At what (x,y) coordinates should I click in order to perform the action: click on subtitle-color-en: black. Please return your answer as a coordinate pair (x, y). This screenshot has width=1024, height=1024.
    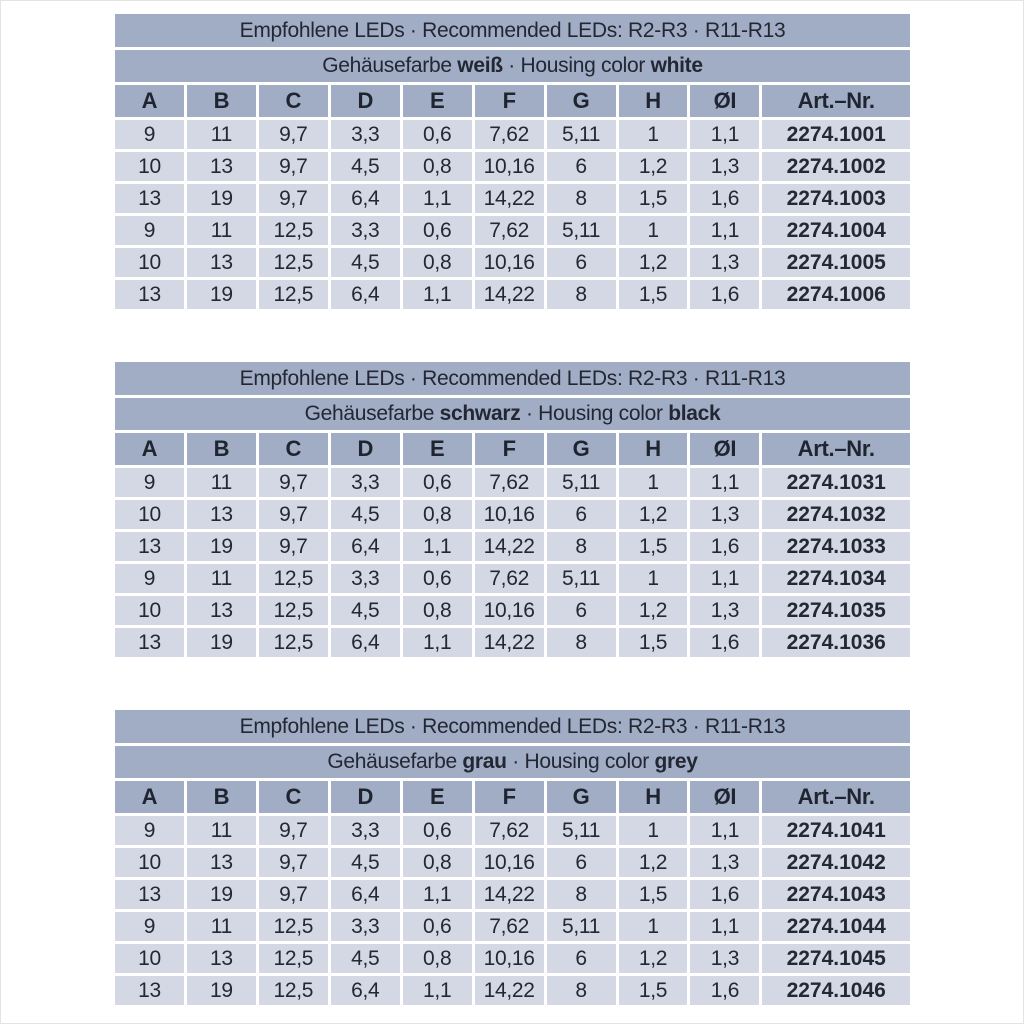
    Looking at the image, I should click on (694, 413).